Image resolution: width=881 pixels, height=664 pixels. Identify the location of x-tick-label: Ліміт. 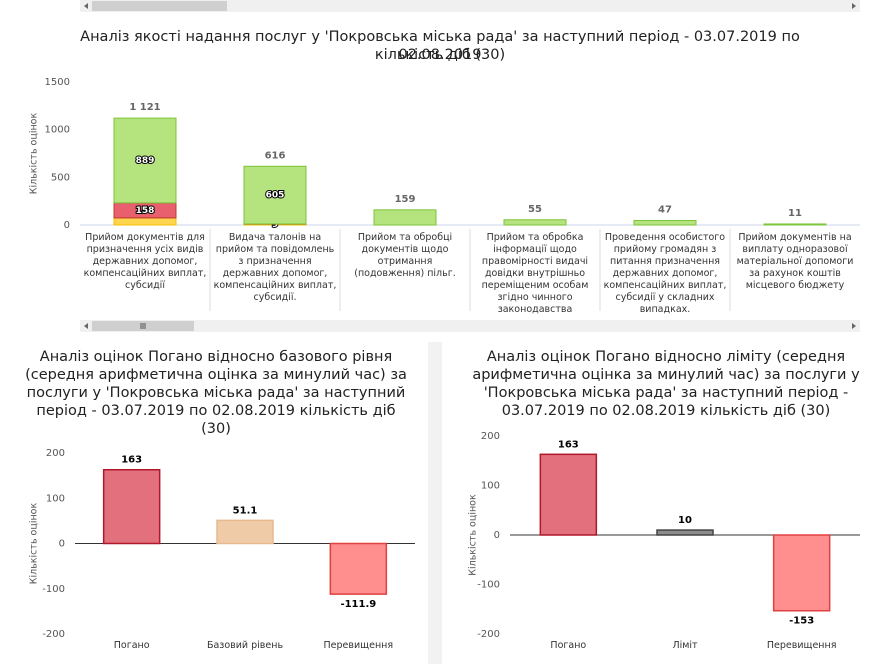
(685, 645).